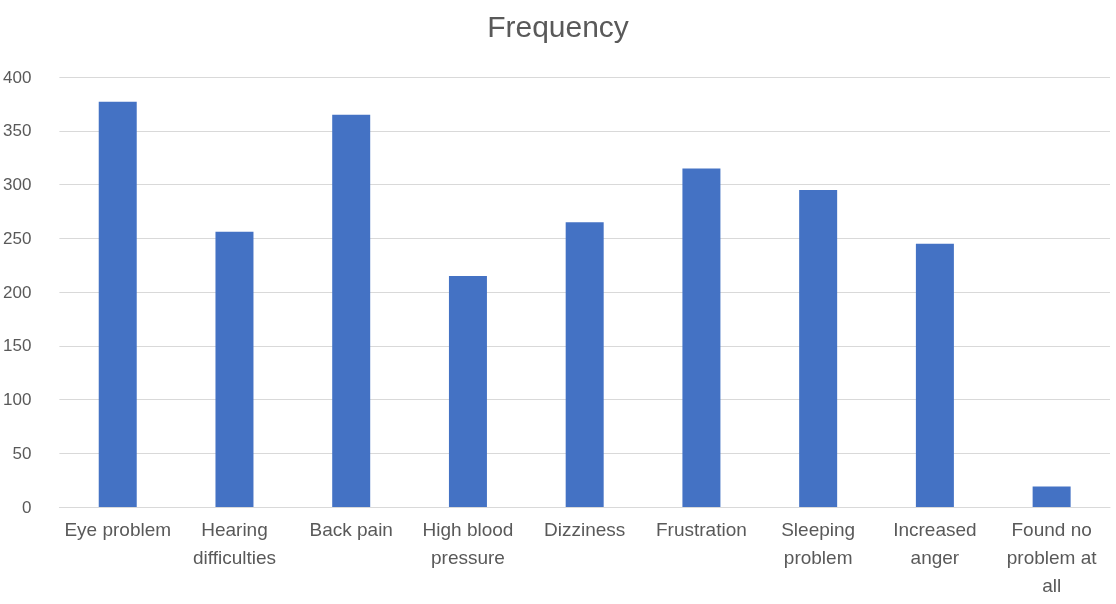 Image resolution: width=1116 pixels, height=604 pixels. Describe the element at coordinates (1052, 557) in the screenshot. I see `x-tick-label: Found no problem at all` at that location.